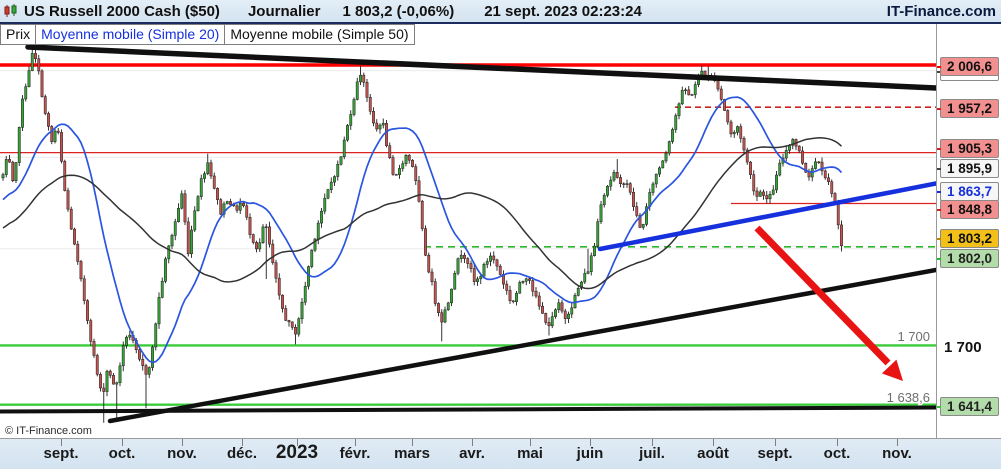 The height and width of the screenshot is (469, 1001). I want to click on month-label-mai: mai, so click(530, 453).